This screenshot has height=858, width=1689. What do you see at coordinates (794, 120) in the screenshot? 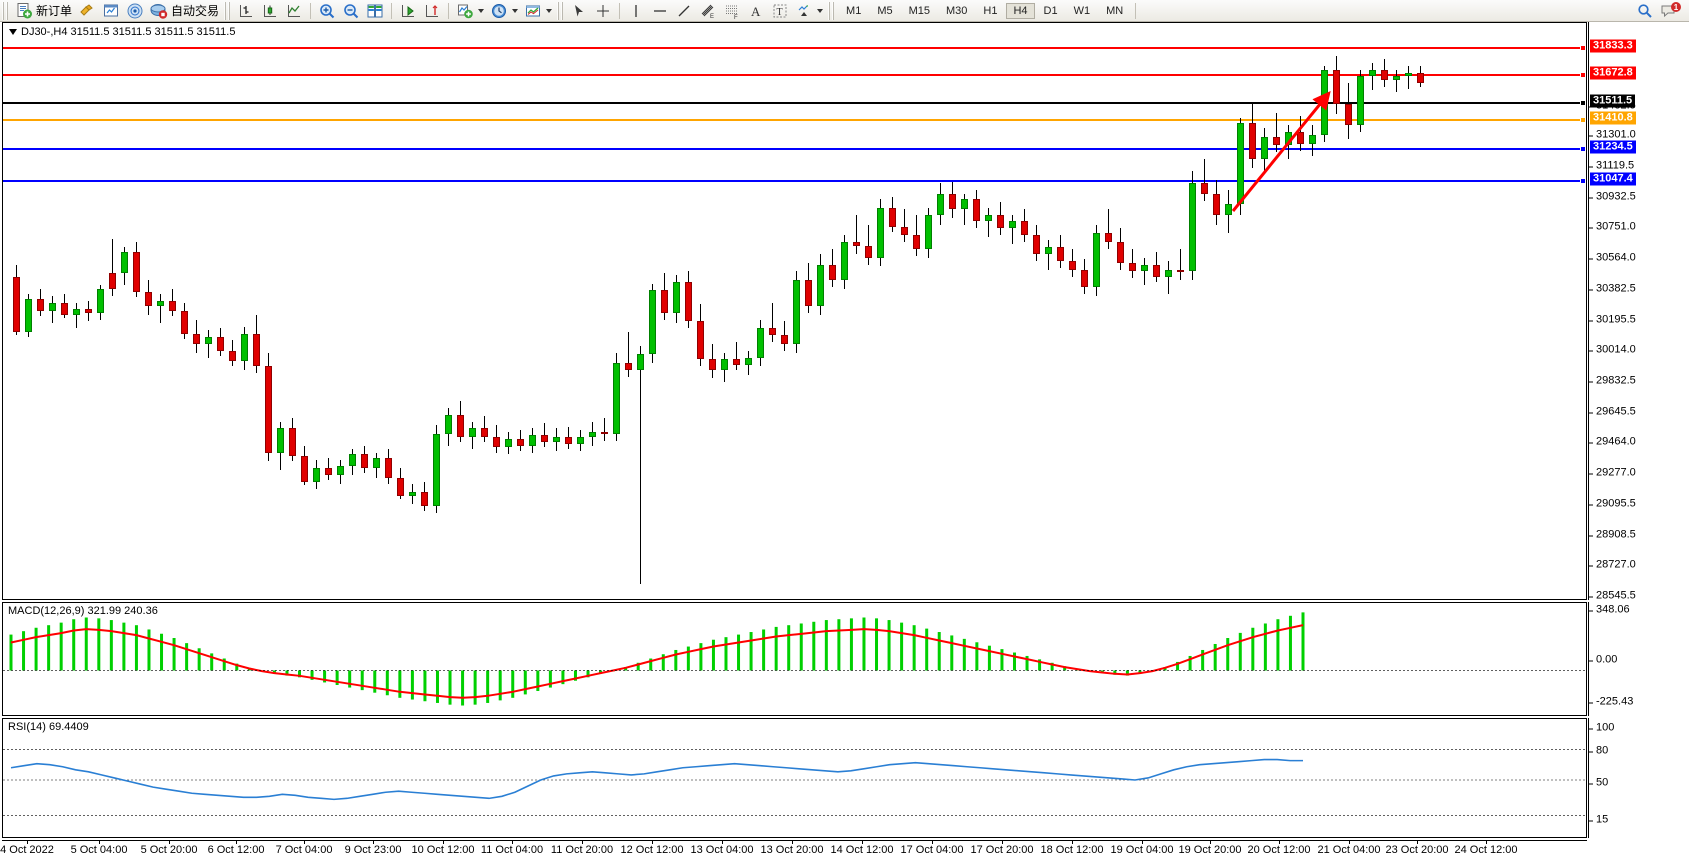
I see `level-31410-line` at bounding box center [794, 120].